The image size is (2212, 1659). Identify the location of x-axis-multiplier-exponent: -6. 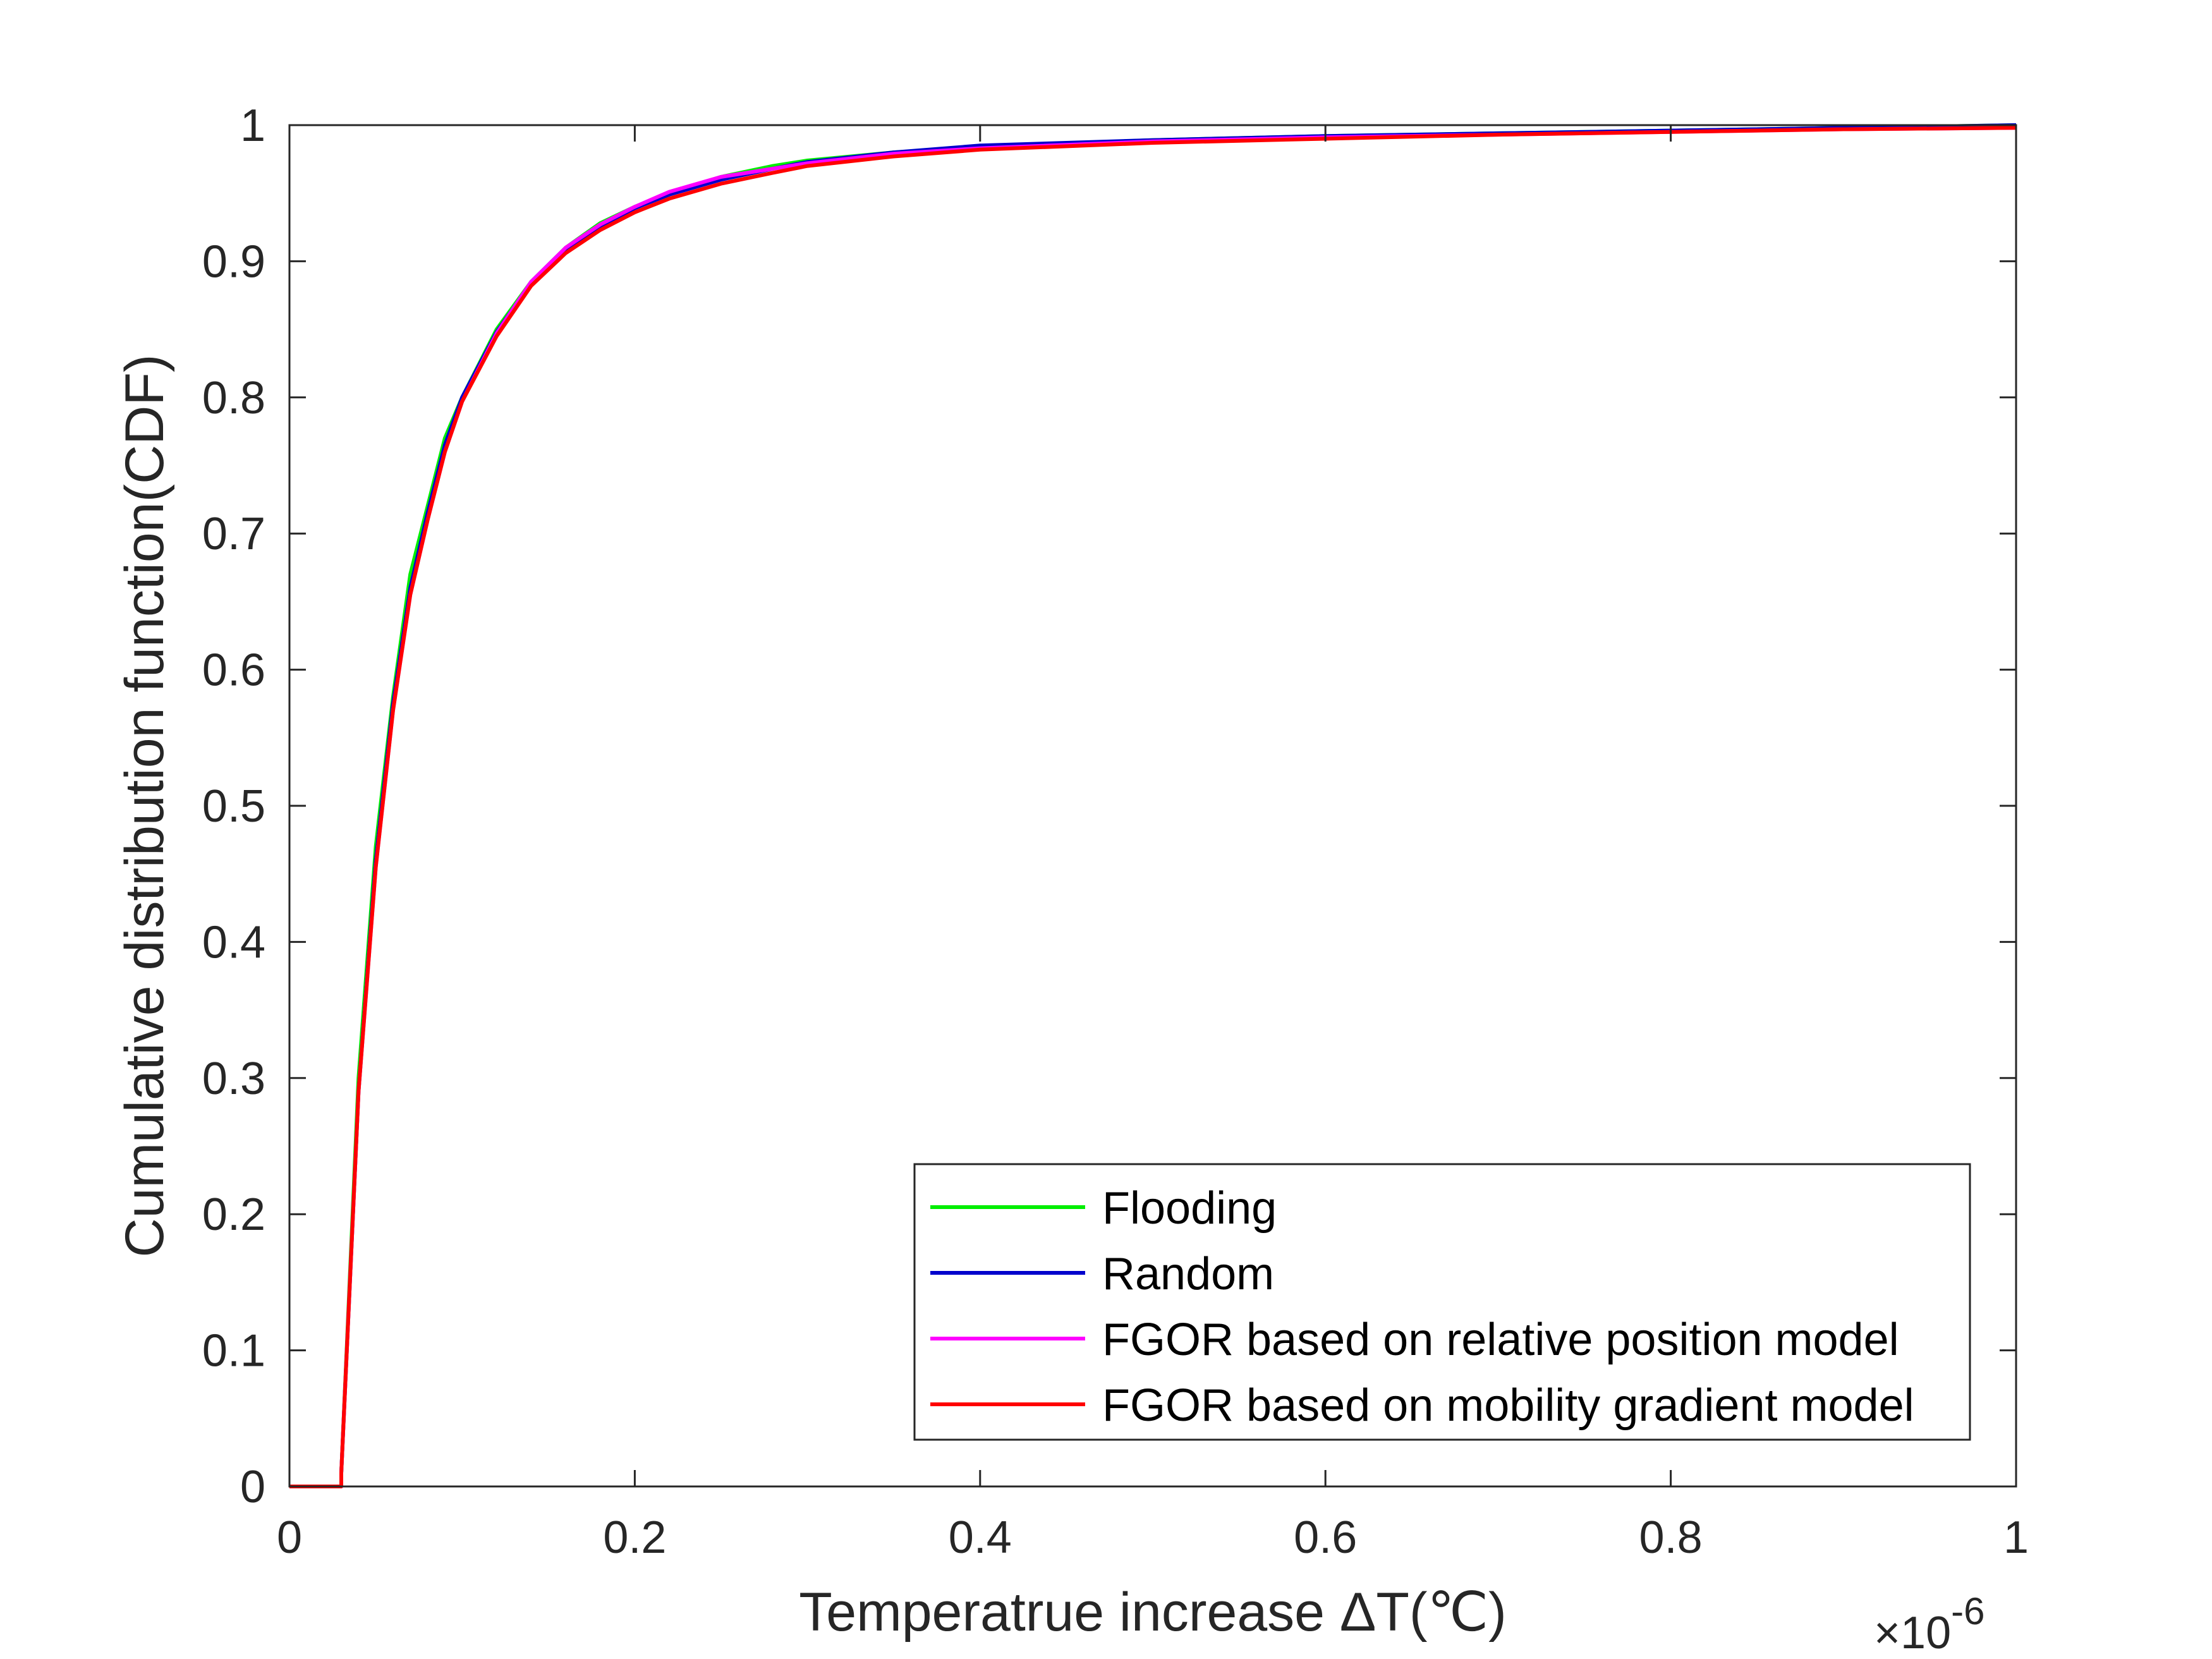
(1968, 1611).